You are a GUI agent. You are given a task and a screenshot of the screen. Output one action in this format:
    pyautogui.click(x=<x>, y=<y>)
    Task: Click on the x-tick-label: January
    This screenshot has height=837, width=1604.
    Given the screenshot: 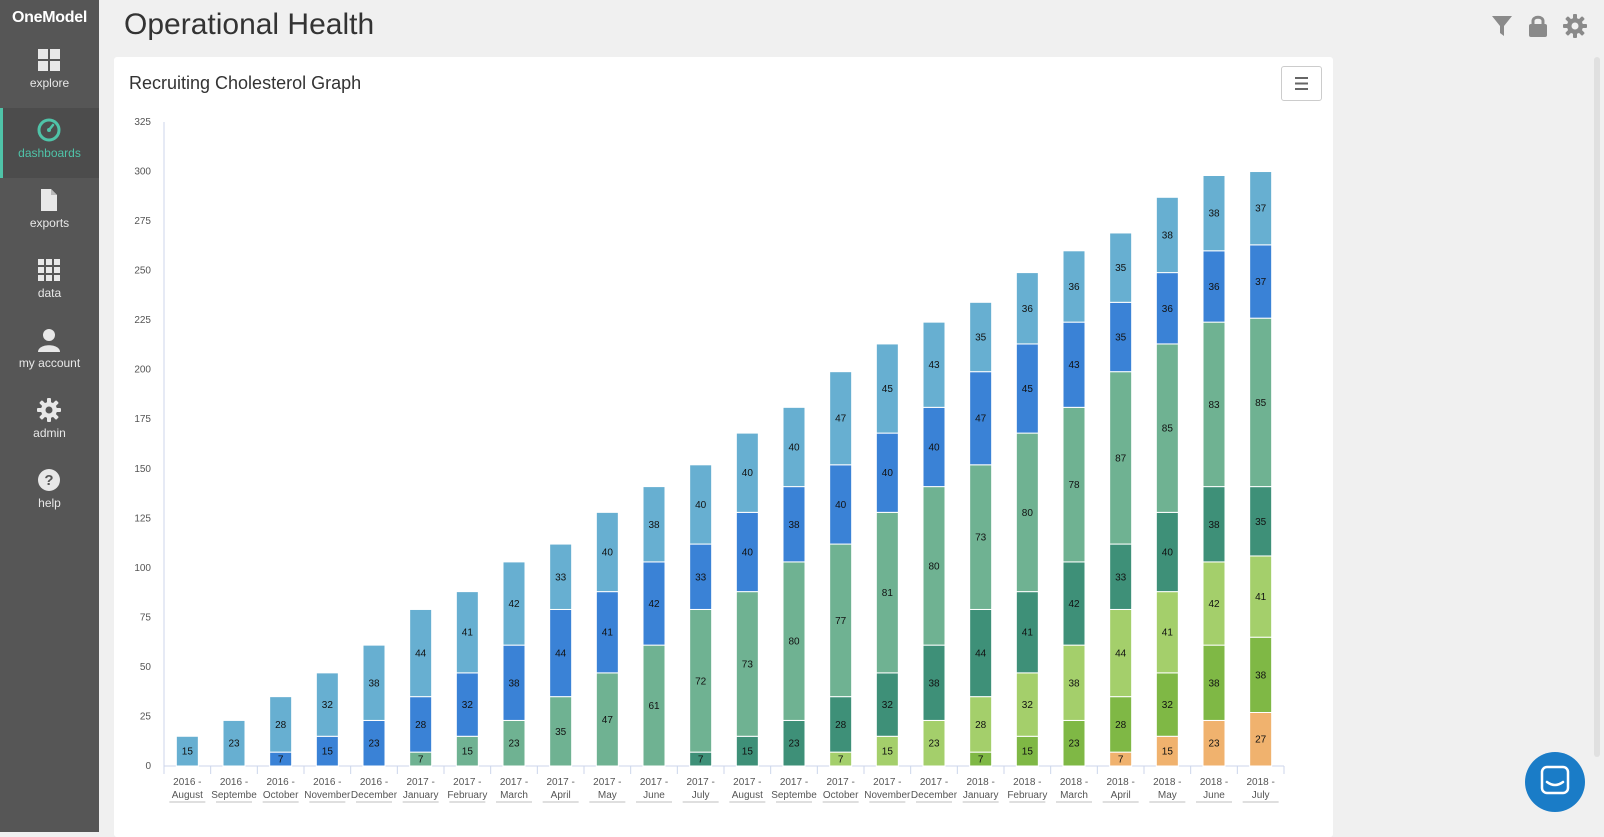 What is the action you would take?
    pyautogui.click(x=981, y=795)
    